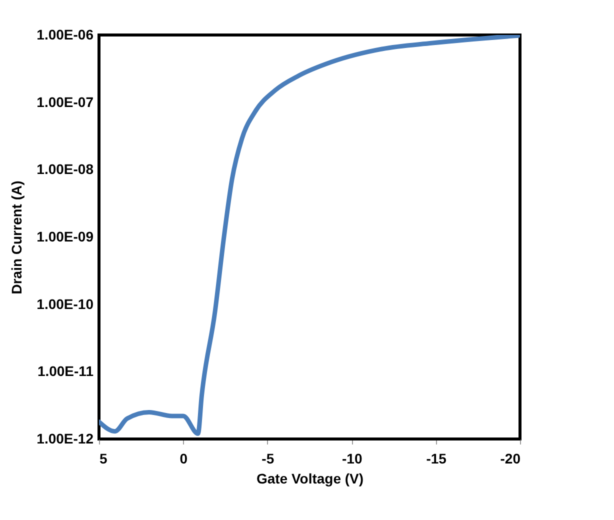 This screenshot has height=520, width=614. Describe the element at coordinates (65, 236) in the screenshot. I see `y-tick-label: 1.00E-09` at that location.